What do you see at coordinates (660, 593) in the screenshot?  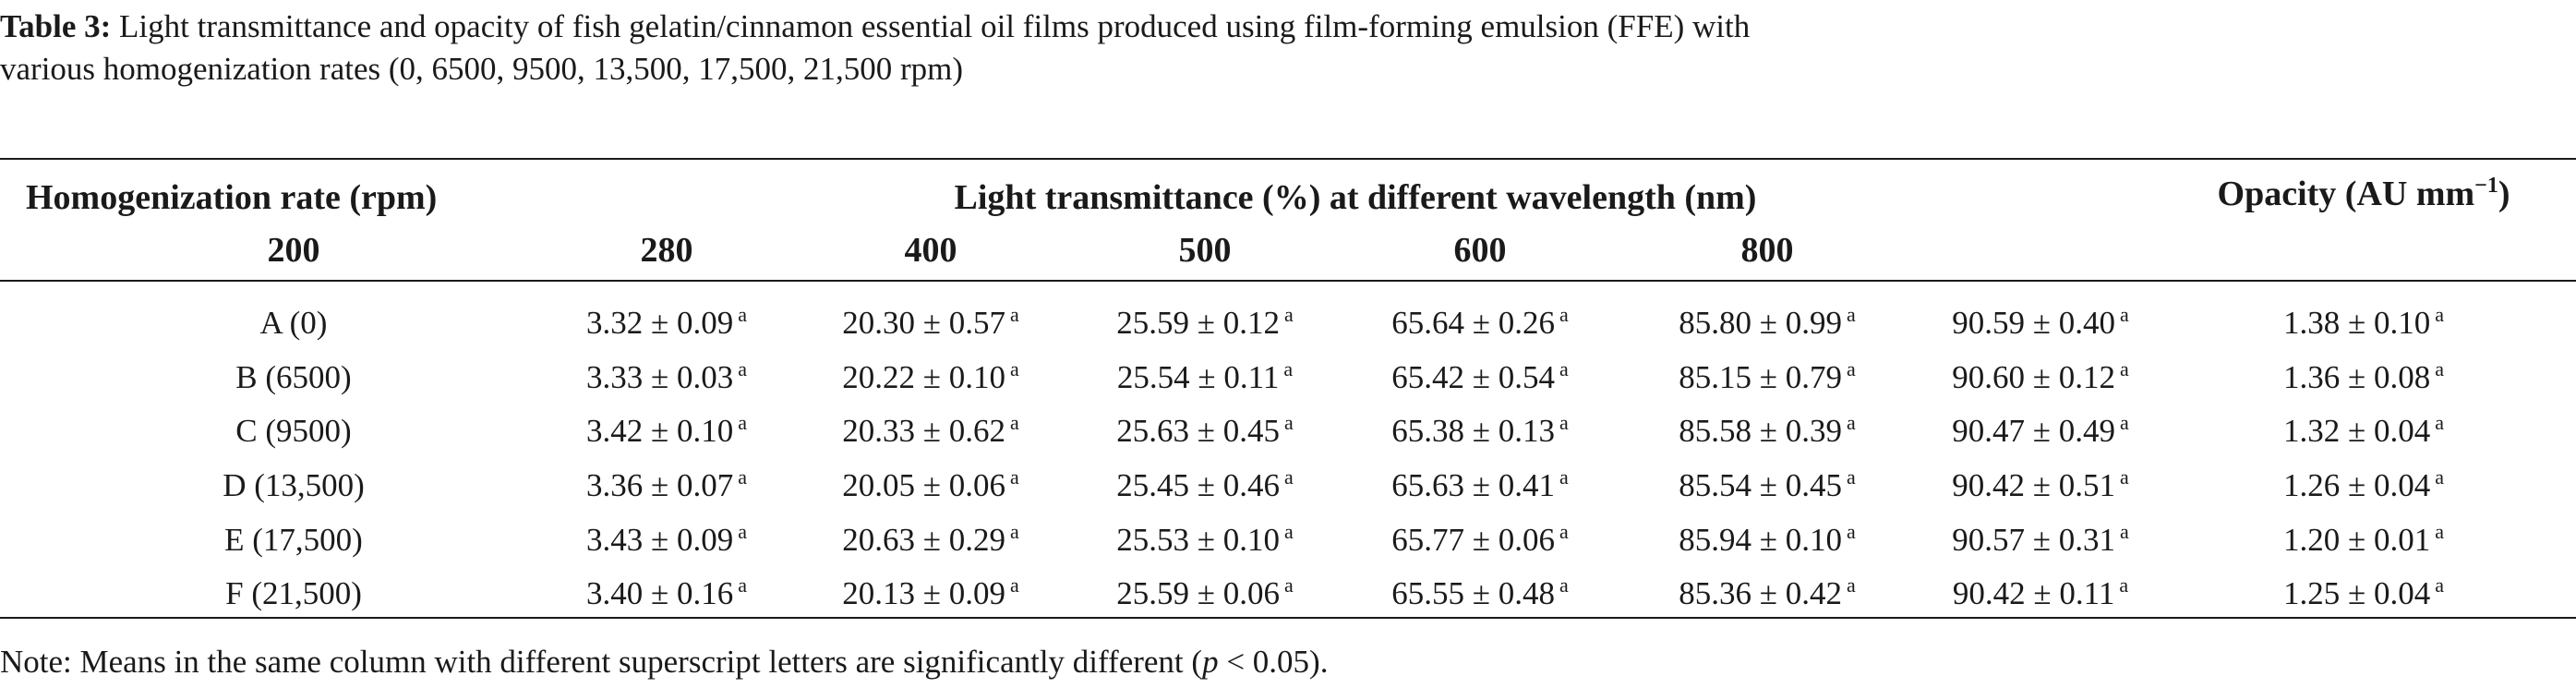 I see `cell-value: 3.40 ± 0.16` at bounding box center [660, 593].